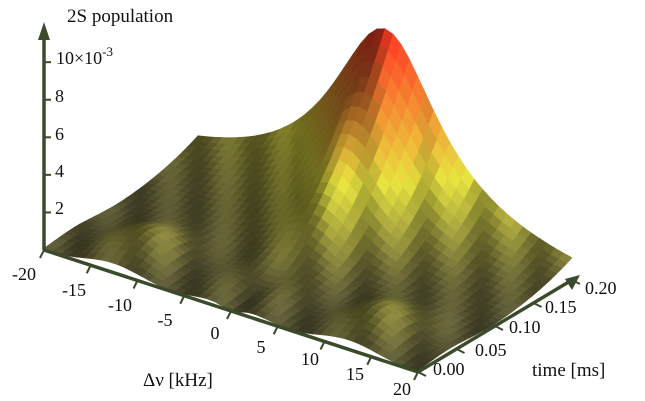  I want to click on z-tick-label: 8, so click(59, 96).